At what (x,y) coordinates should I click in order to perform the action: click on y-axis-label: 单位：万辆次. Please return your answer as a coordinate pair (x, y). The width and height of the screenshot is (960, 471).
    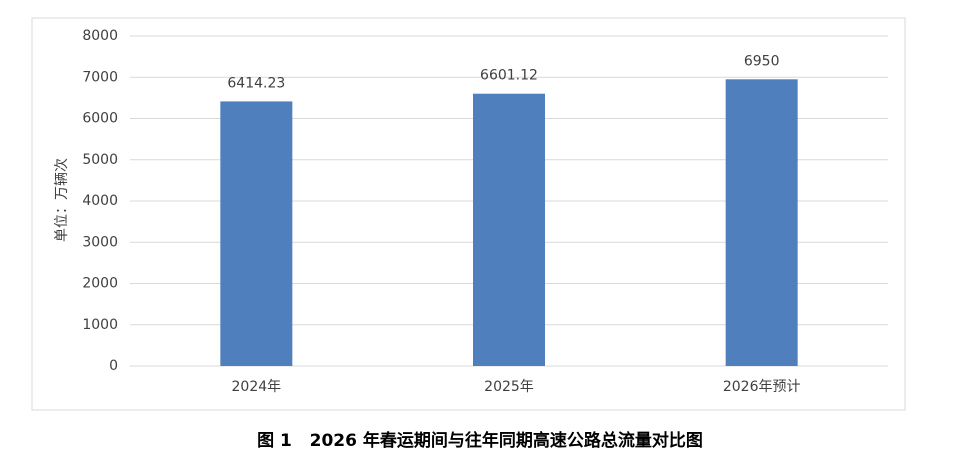
    Looking at the image, I should click on (62, 200).